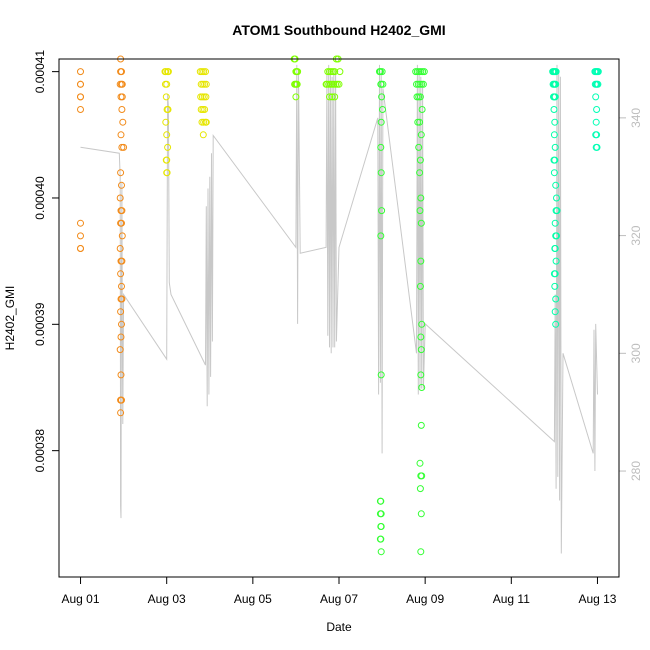 This screenshot has width=650, height=650. I want to click on x-axis-label: Date, so click(339, 627).